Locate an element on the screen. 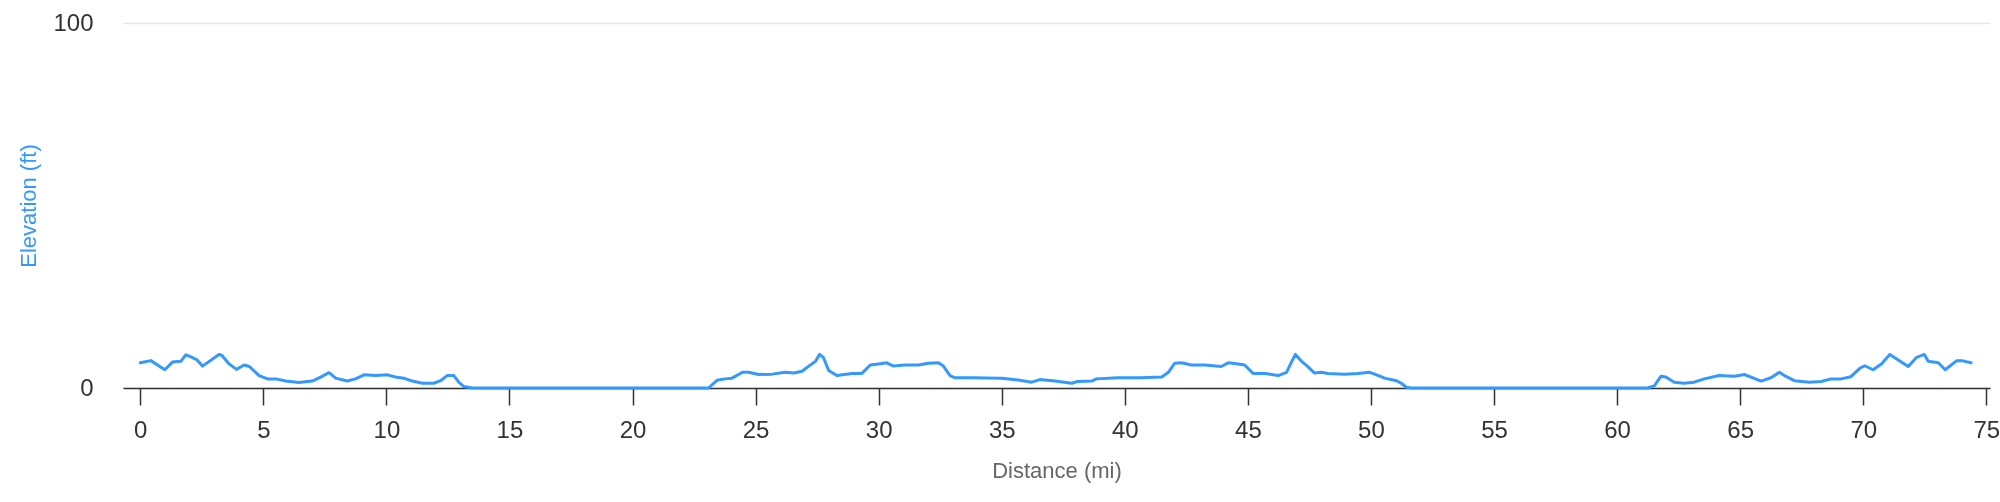 The image size is (2000, 502). x-tick-label: 50 is located at coordinates (1371, 429).